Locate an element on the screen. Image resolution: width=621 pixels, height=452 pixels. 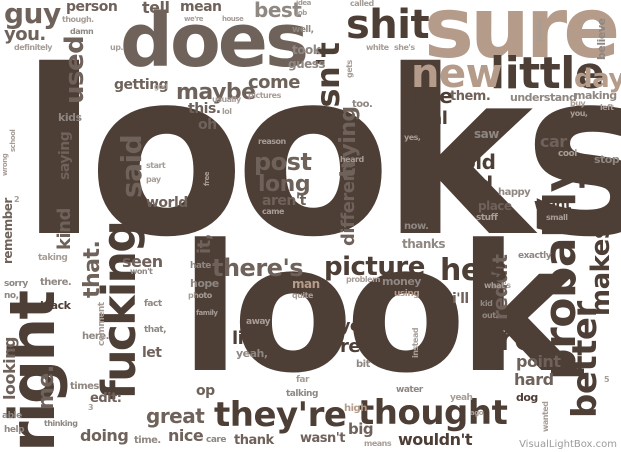
word-far: far is located at coordinates (302, 380).